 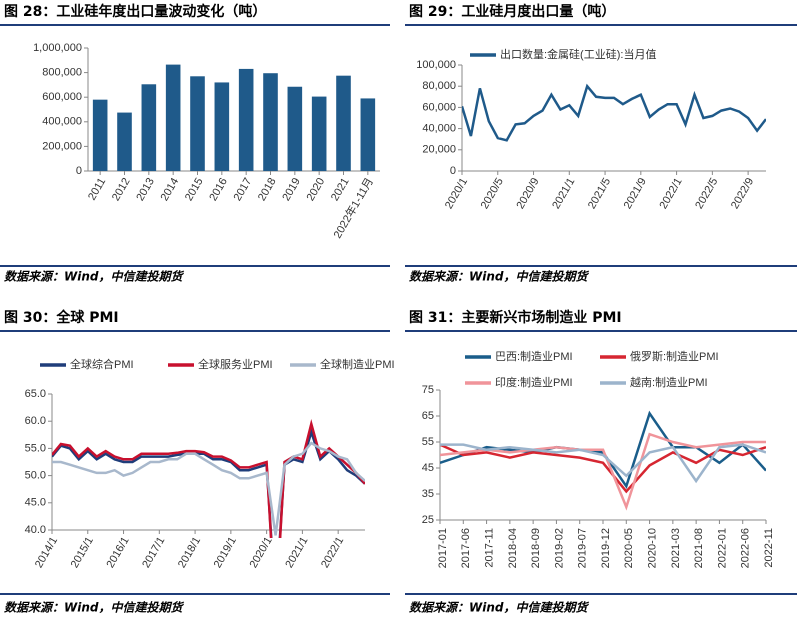 What do you see at coordinates (439, 150) in the screenshot?
I see `y-tick-label: 20,000` at bounding box center [439, 150].